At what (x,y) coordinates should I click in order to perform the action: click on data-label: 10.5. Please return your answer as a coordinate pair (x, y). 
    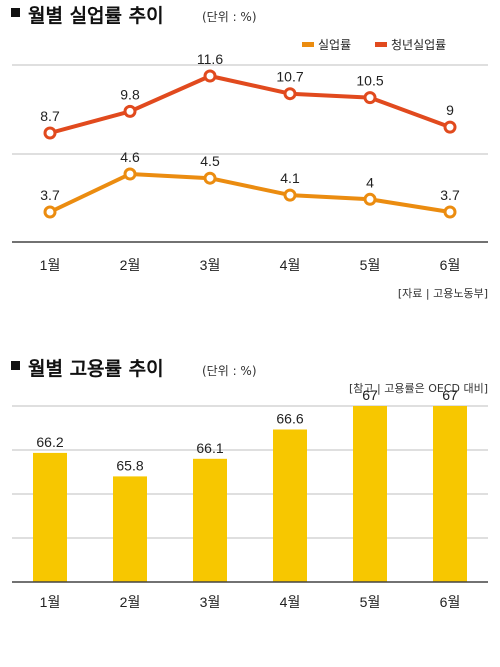
    Looking at the image, I should click on (369, 81).